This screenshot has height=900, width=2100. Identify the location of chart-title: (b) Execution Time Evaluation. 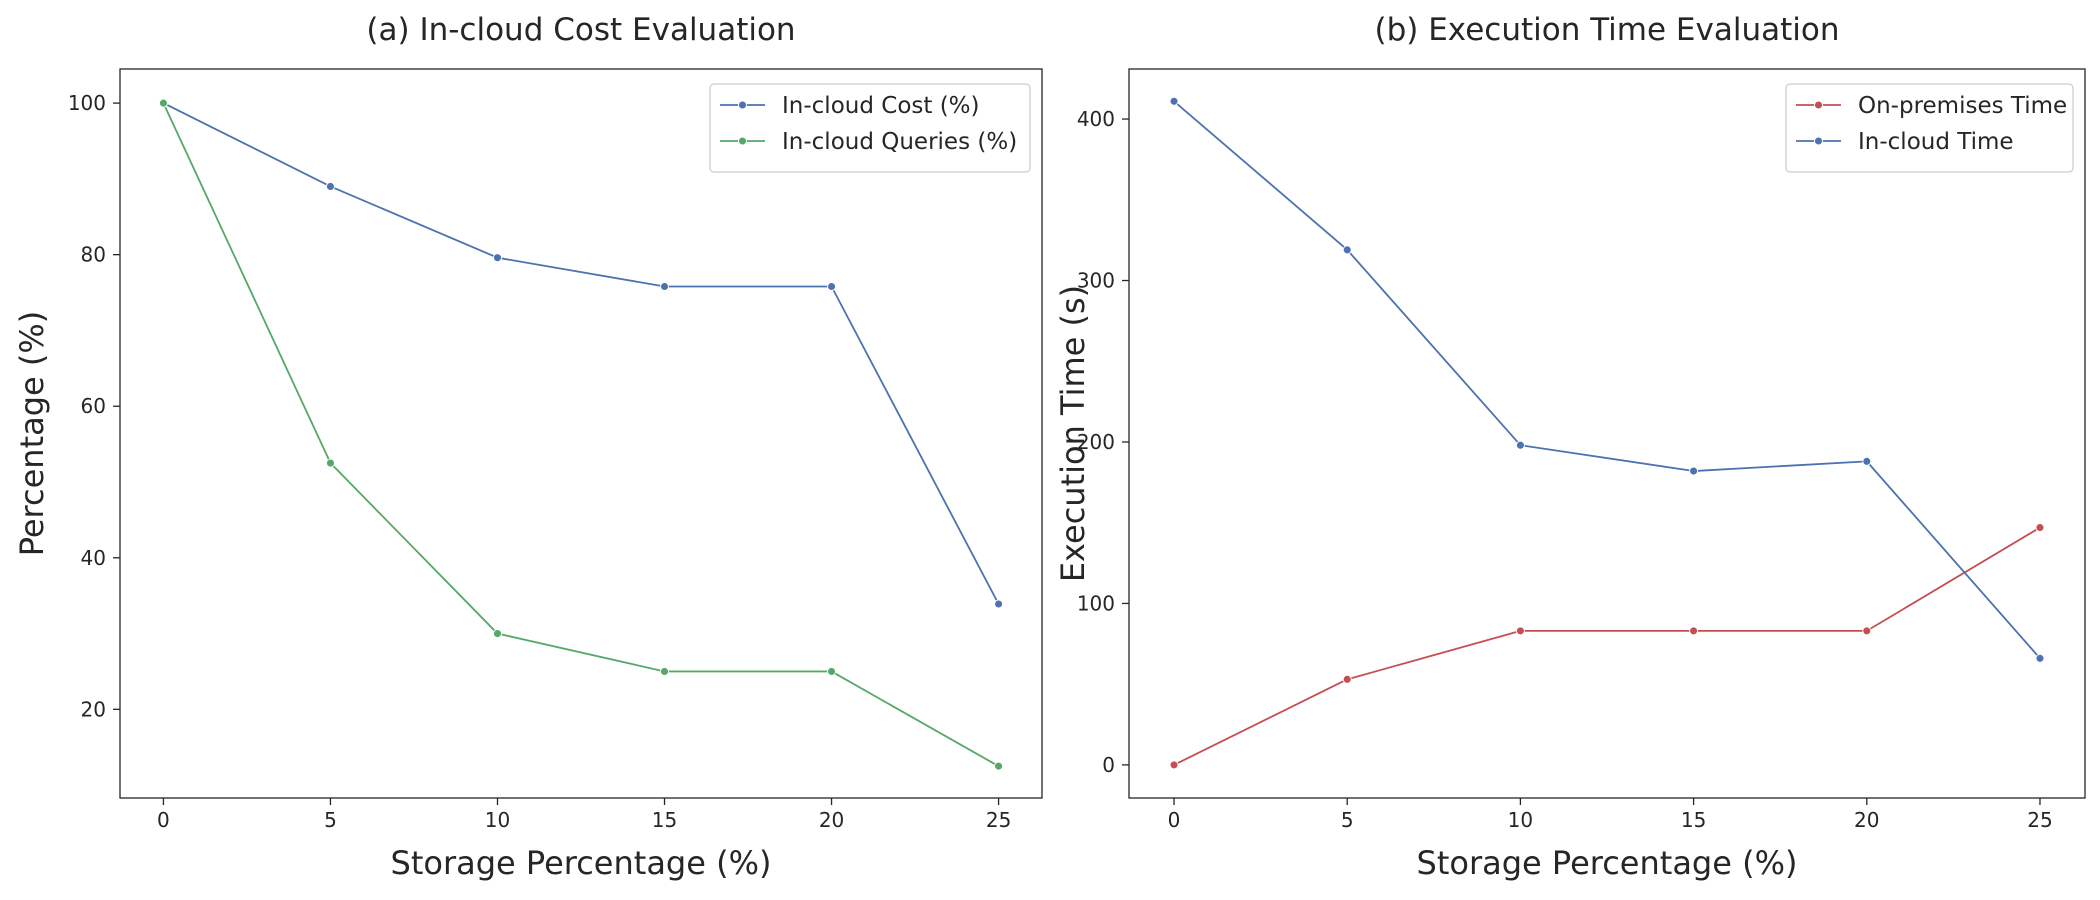
(1607, 30).